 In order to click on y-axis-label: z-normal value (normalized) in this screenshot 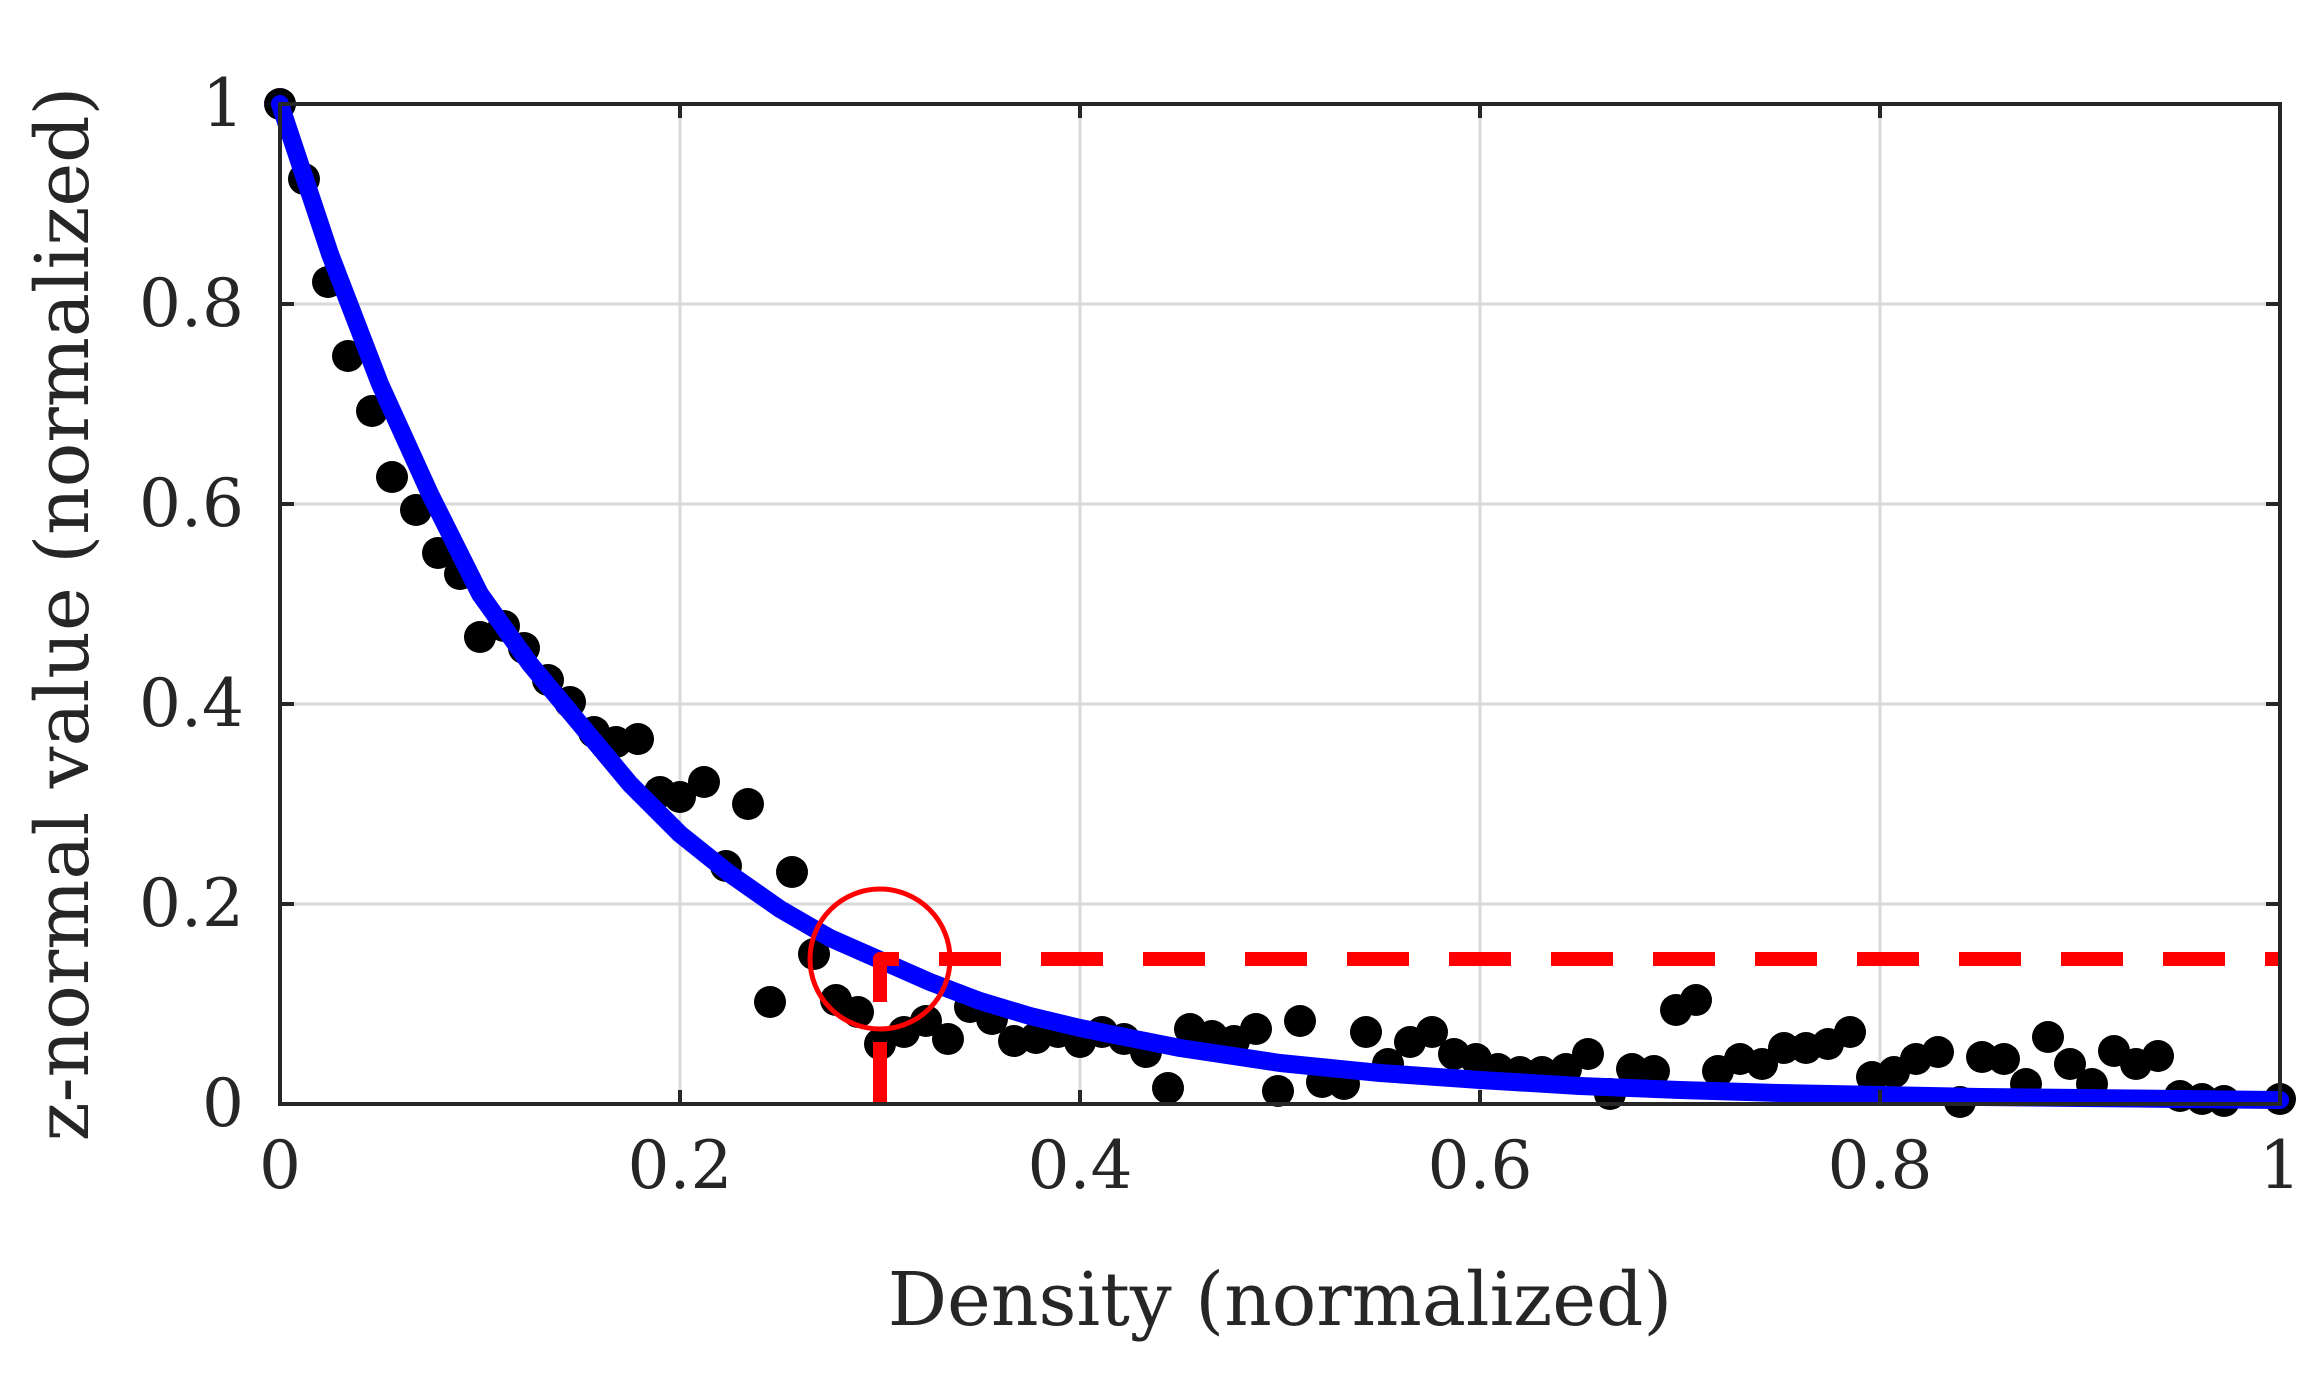, I will do `click(63, 614)`.